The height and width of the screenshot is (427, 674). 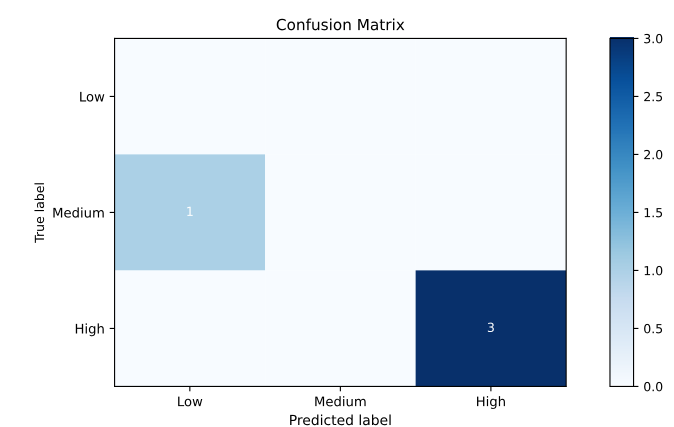 I want to click on color-bar-label: 0.5, so click(x=653, y=329).